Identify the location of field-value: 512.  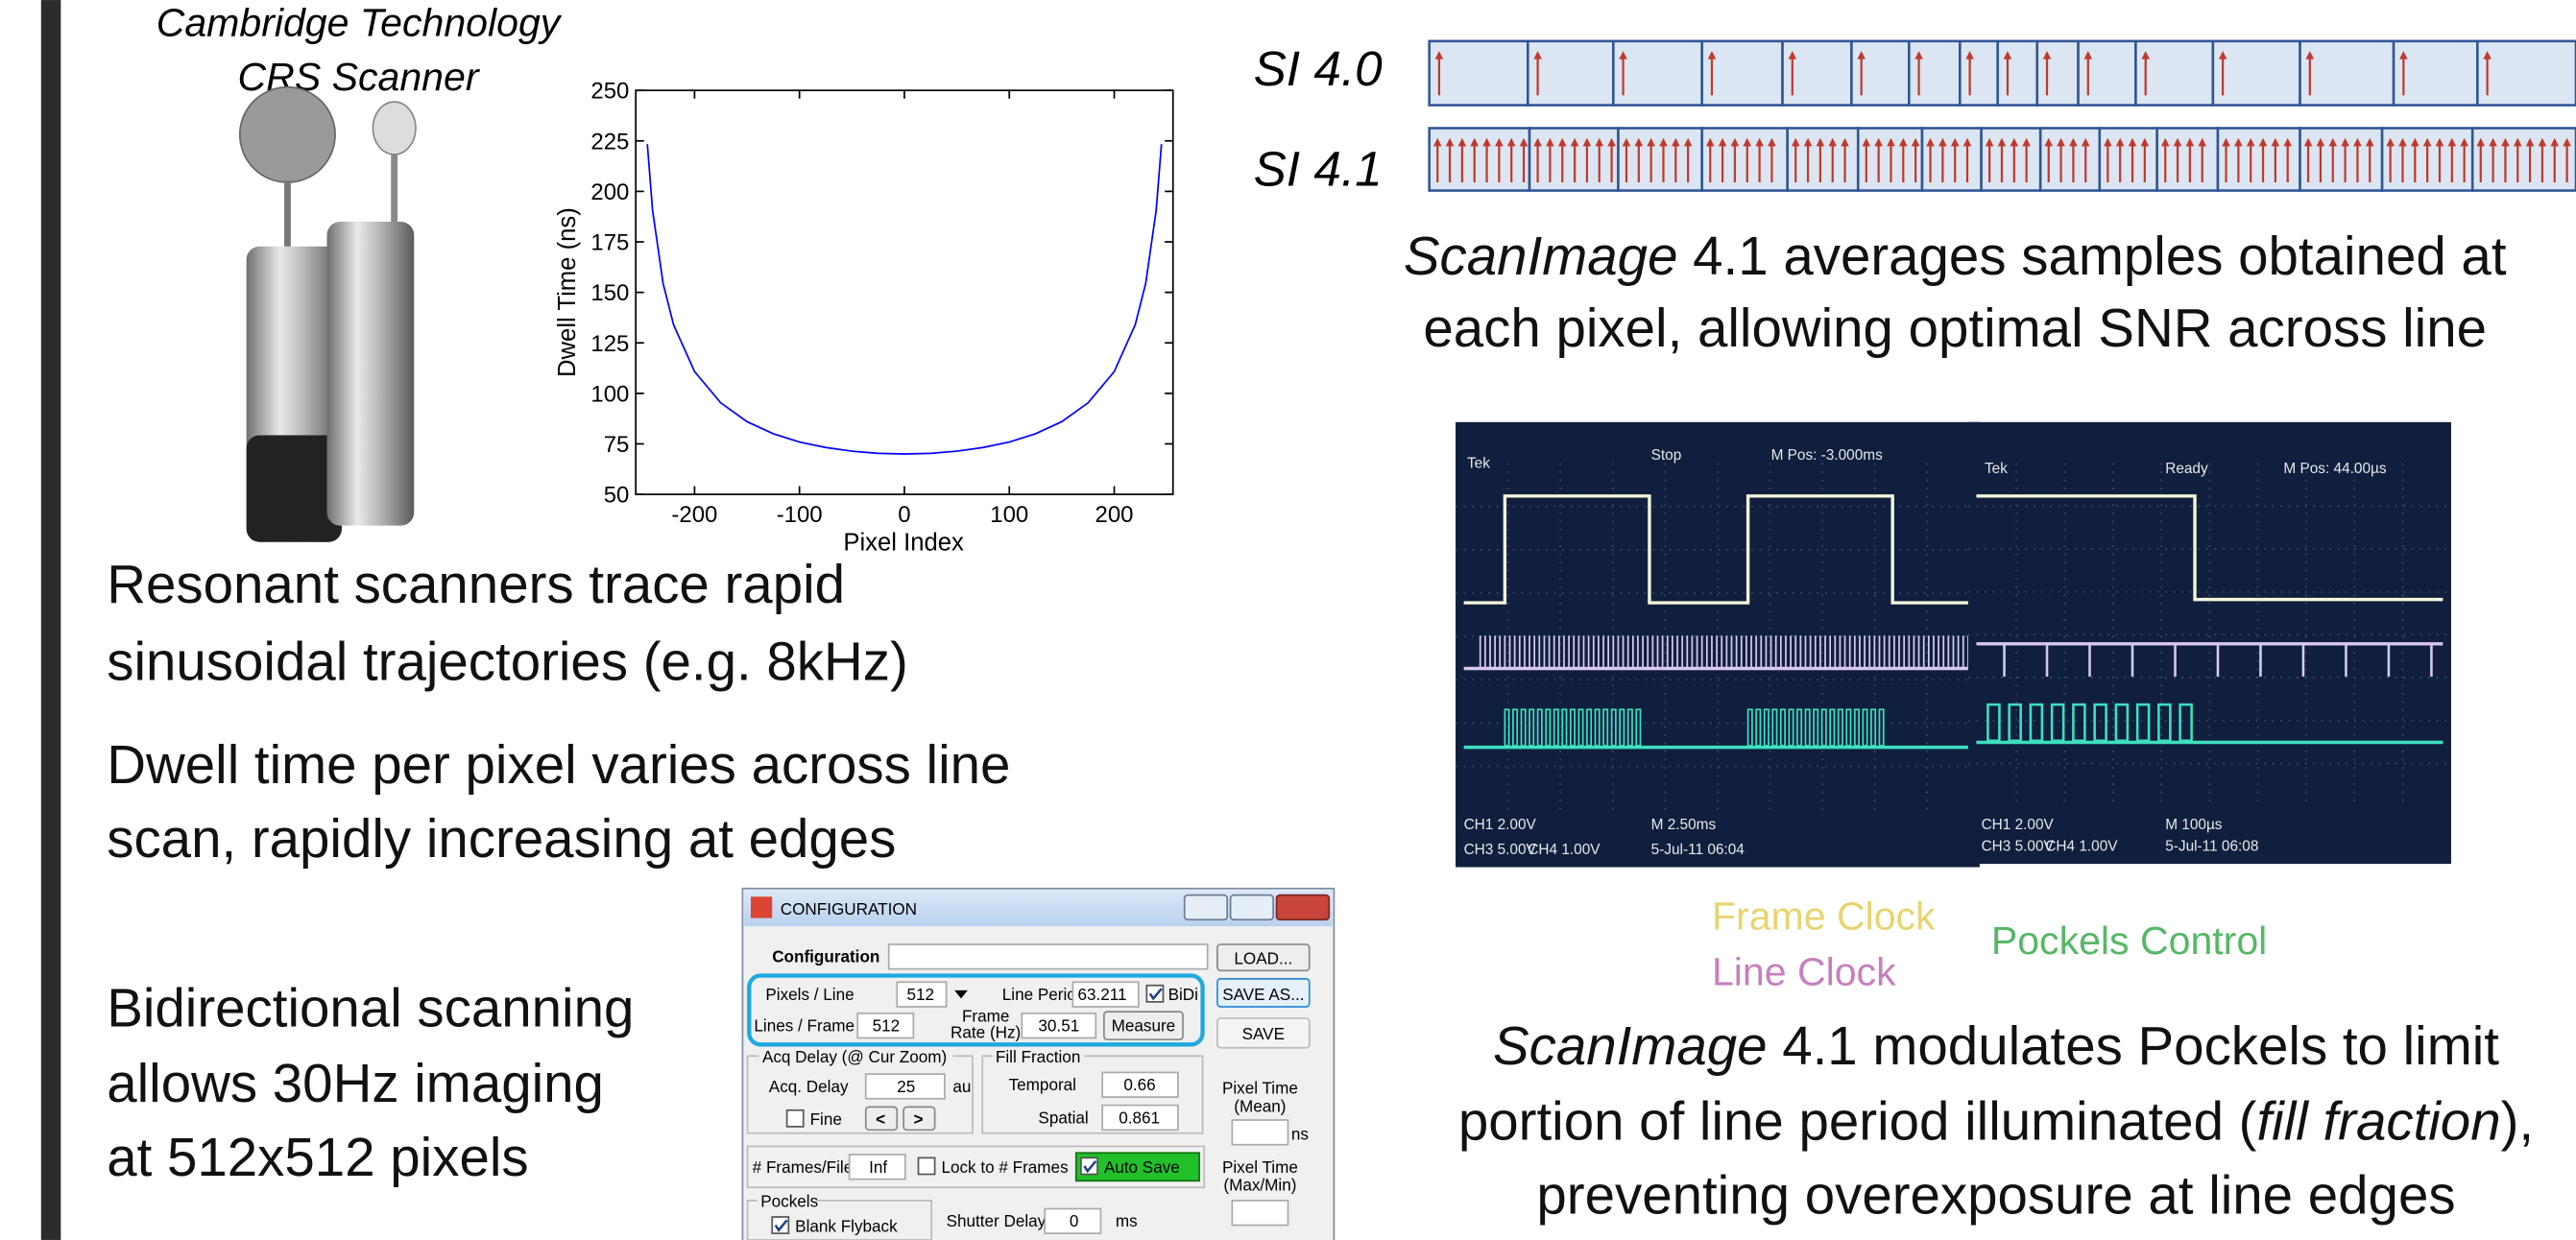
(887, 1026).